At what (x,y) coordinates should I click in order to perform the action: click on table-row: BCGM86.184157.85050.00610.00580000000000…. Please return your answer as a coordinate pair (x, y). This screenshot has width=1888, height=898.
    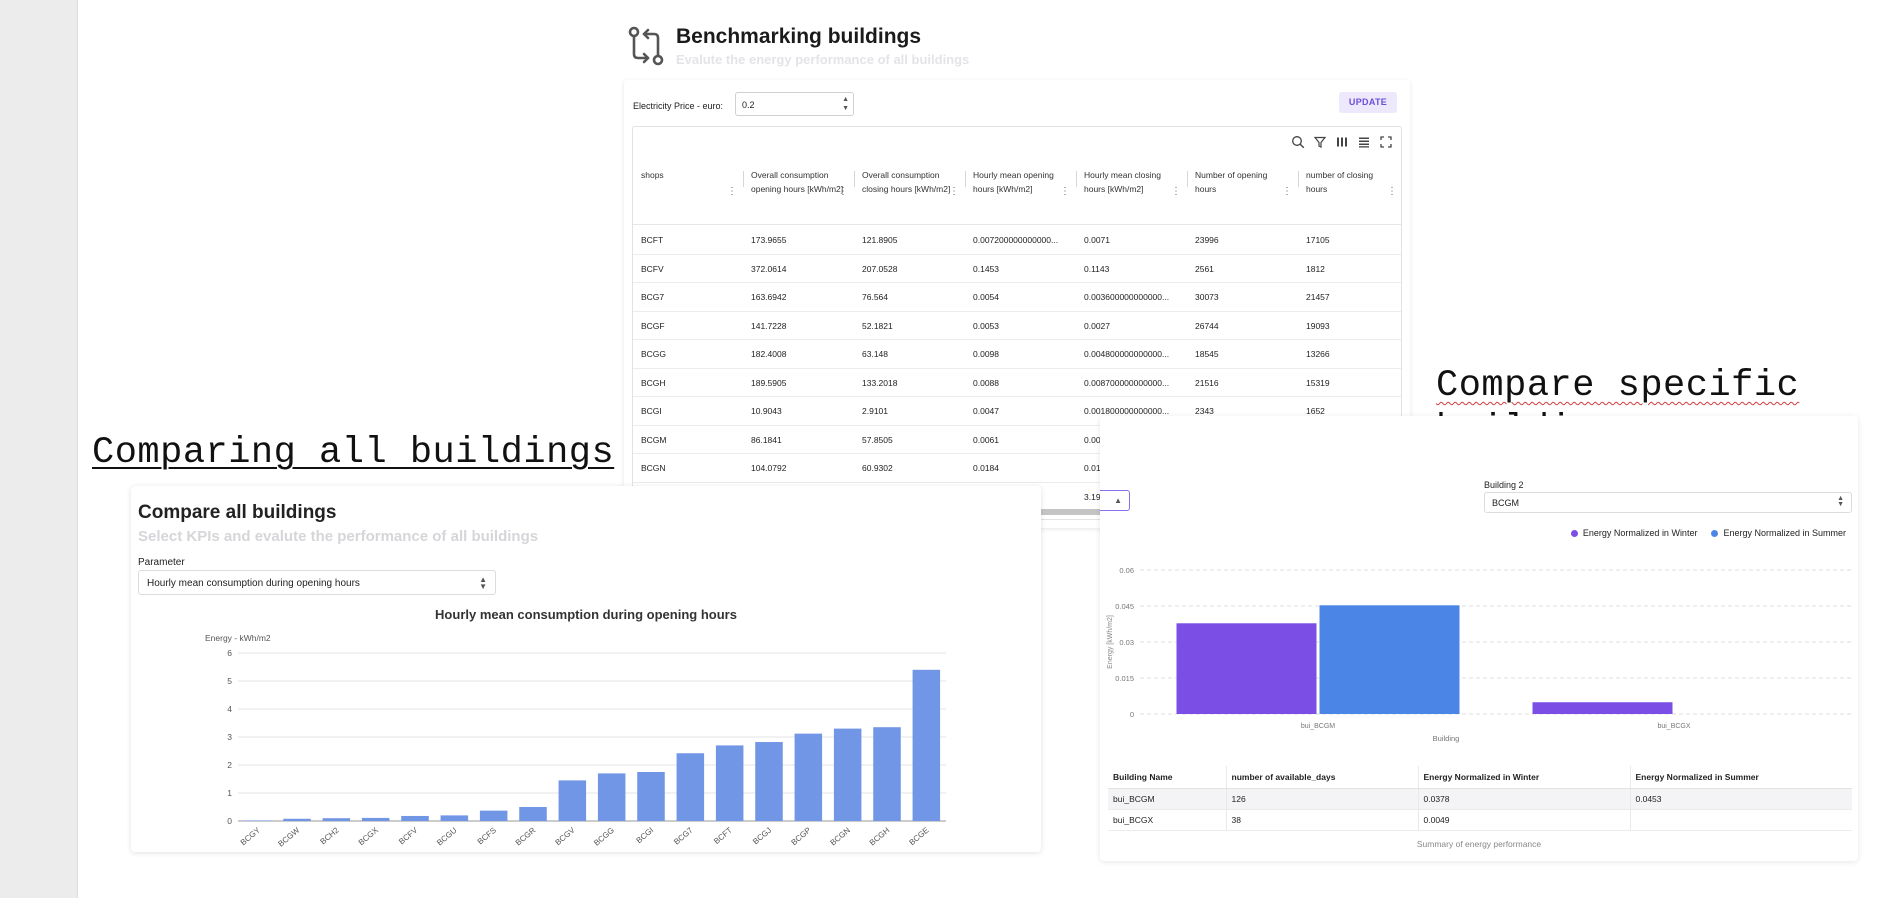
    Looking at the image, I should click on (1017, 440).